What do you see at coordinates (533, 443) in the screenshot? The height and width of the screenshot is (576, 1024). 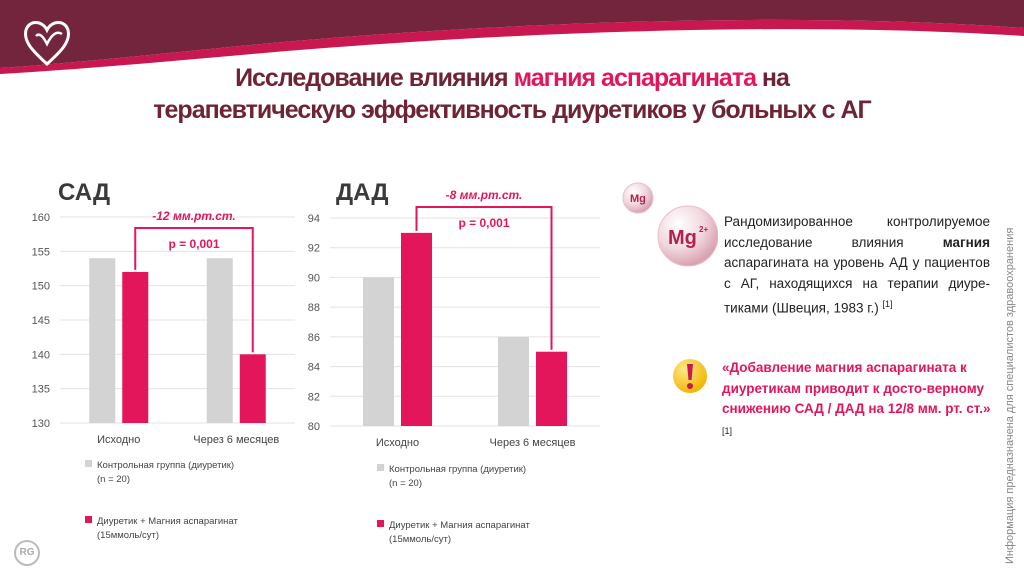 I see `dad-x-tick-label: Через 6 месяцев` at bounding box center [533, 443].